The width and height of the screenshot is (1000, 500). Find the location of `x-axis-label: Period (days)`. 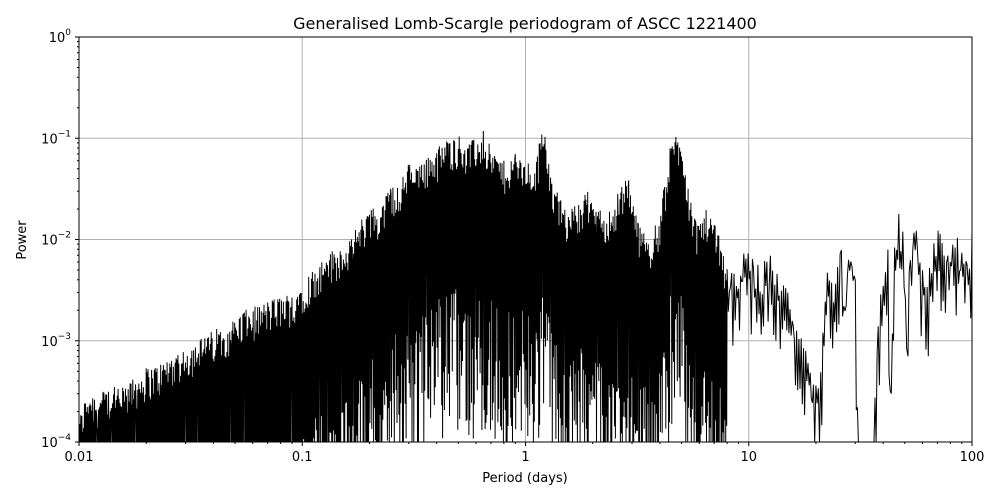

x-axis-label: Period (days) is located at coordinates (525, 478).